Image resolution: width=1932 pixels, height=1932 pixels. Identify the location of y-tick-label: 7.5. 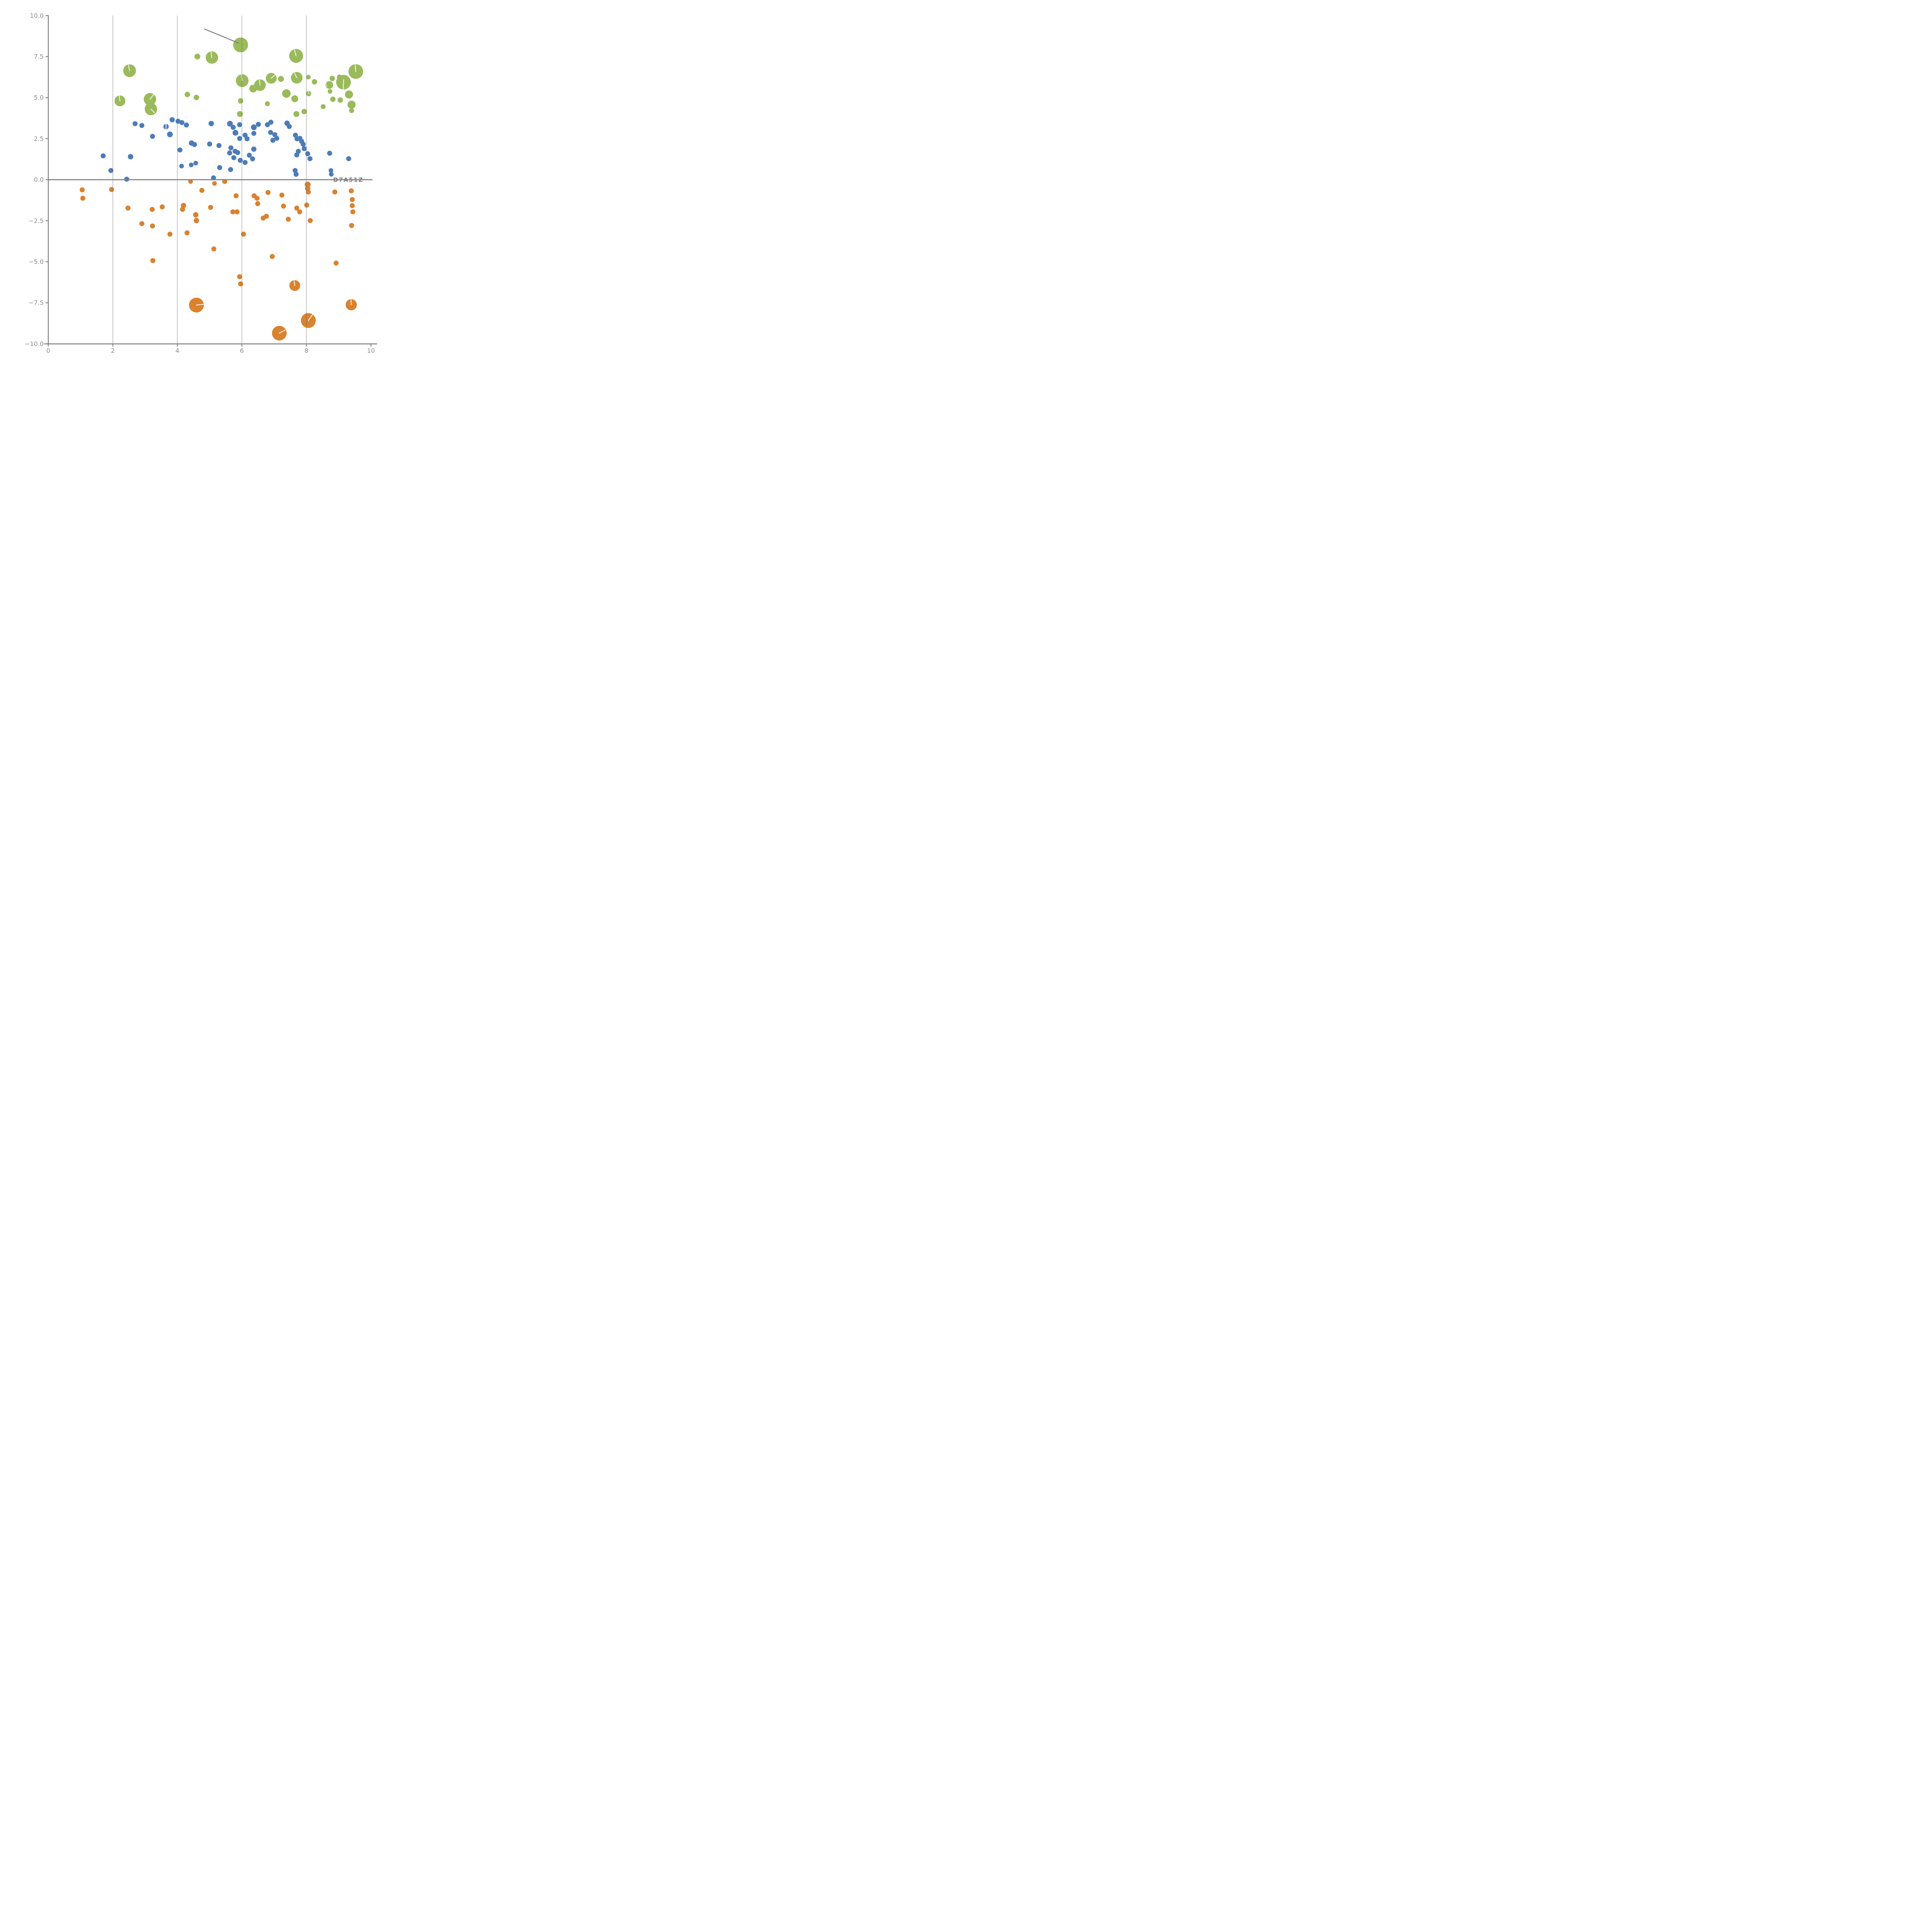
(39, 57).